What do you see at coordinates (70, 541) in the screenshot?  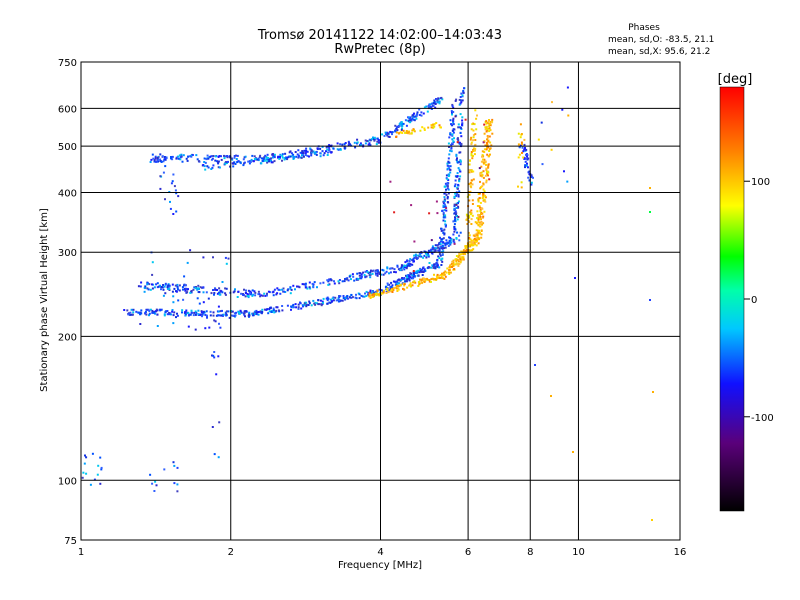 I see `y-tick-label: 75` at bounding box center [70, 541].